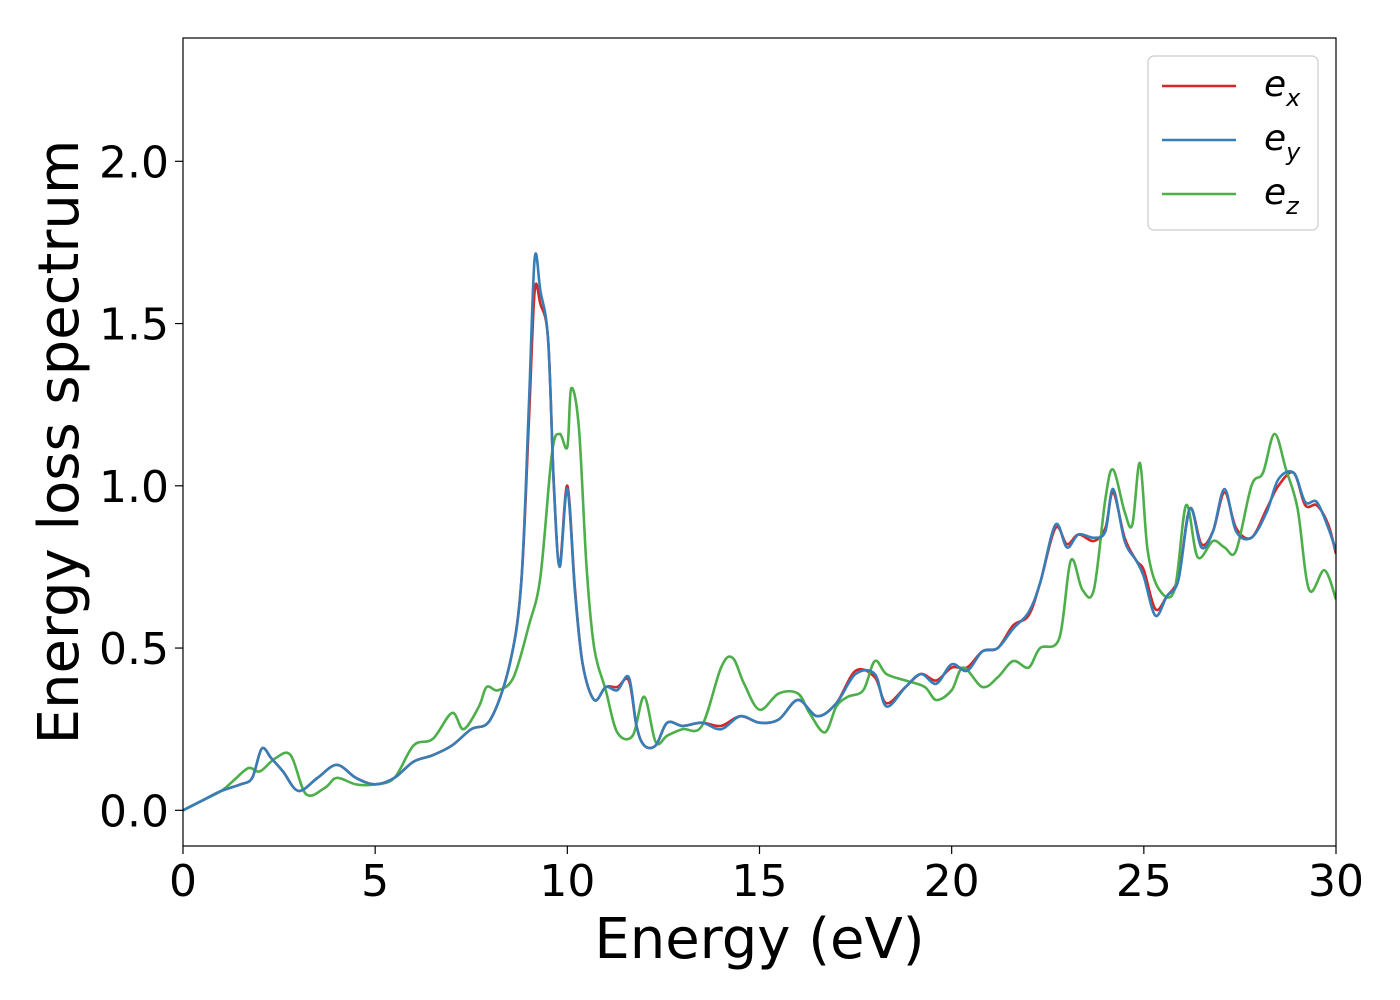 This screenshot has height=1000, width=1400. I want to click on y-tick-label: 0.0, so click(134, 811).